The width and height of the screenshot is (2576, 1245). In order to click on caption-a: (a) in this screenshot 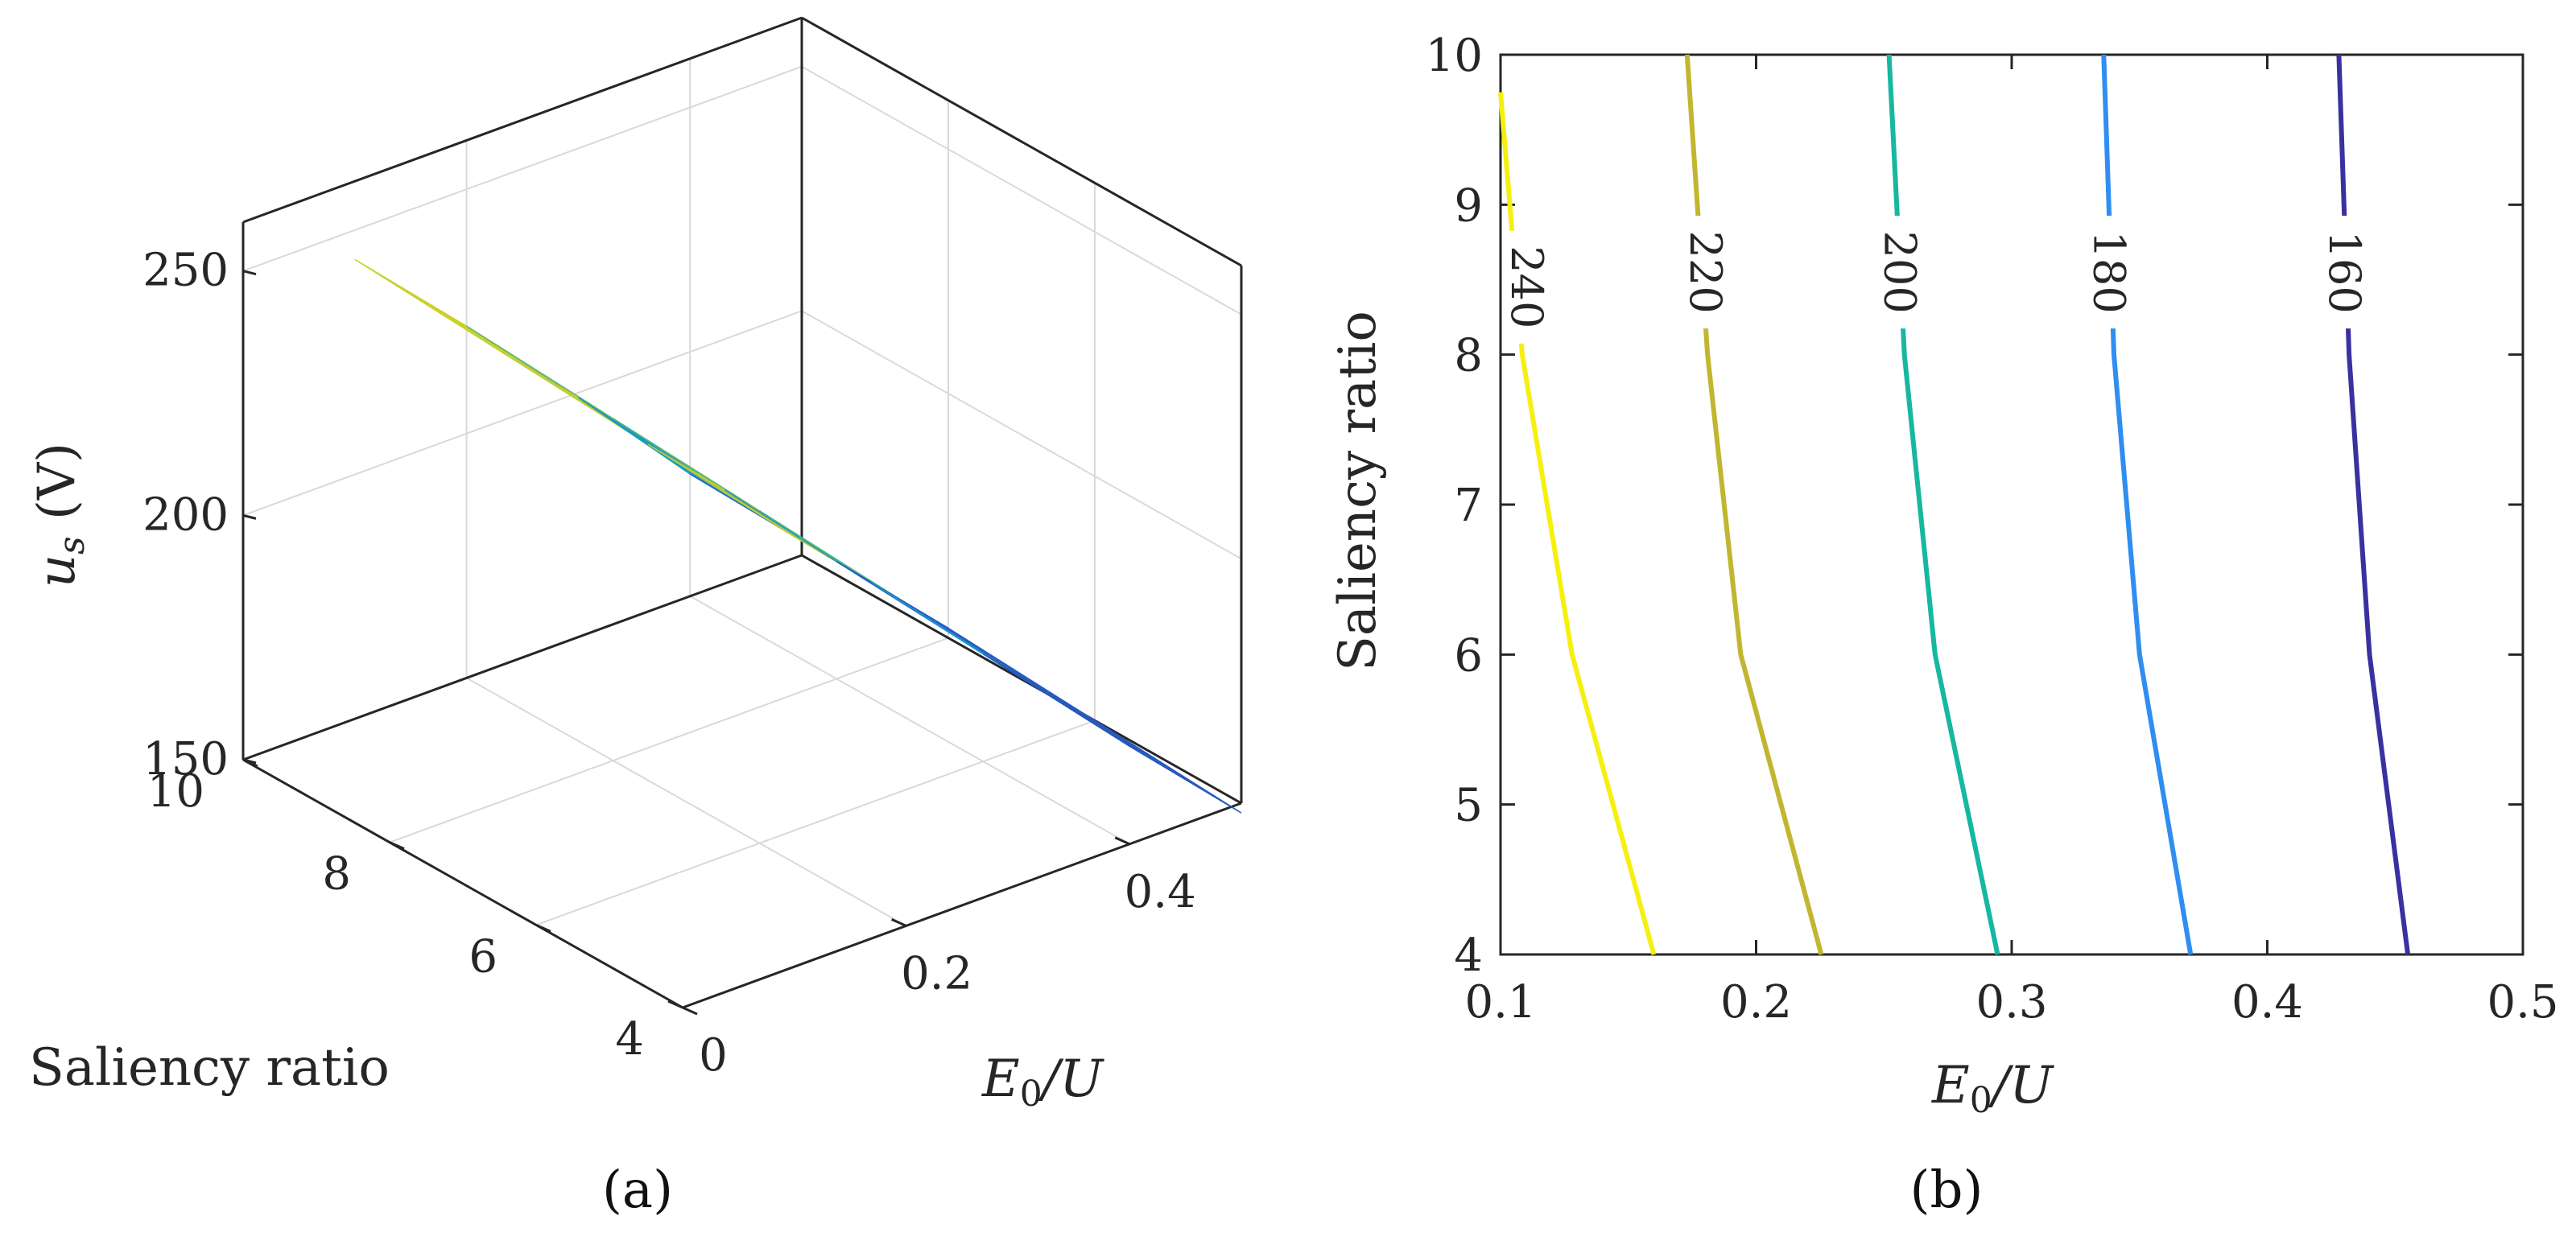, I will do `click(637, 1190)`.